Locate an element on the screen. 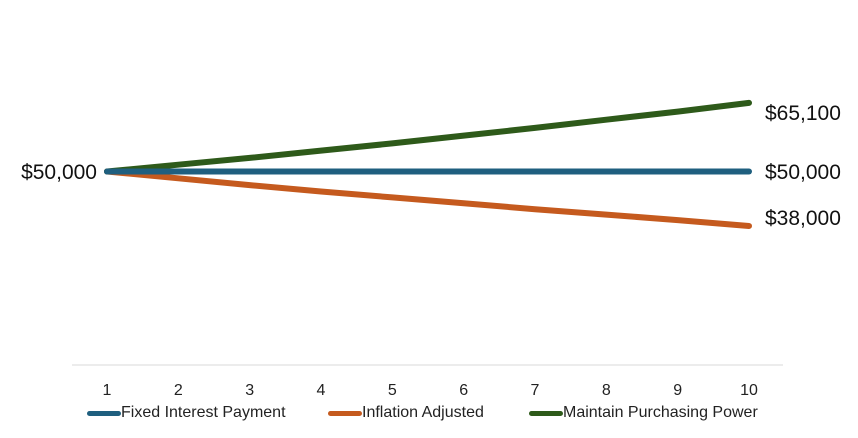 Image resolution: width=858 pixels, height=438 pixels. x-tick-label: 5 is located at coordinates (392, 390).